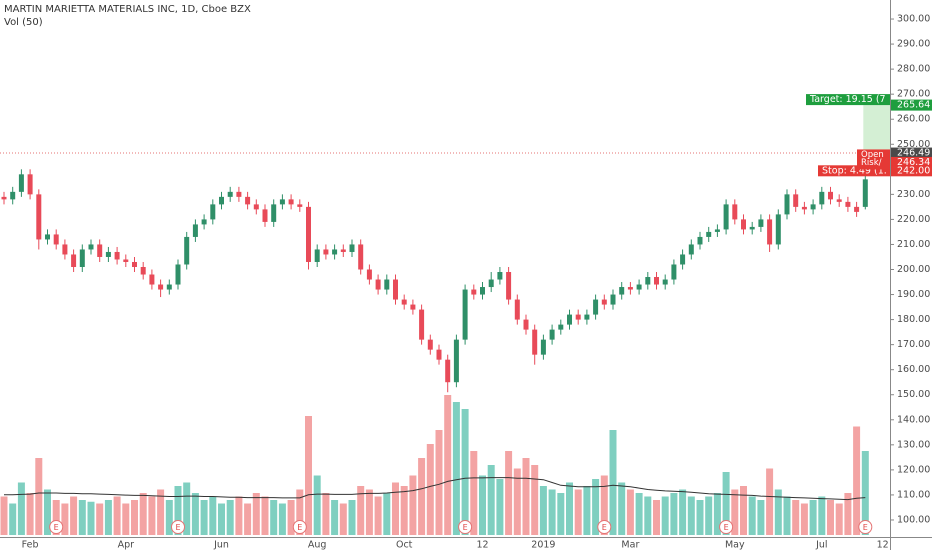 This screenshot has width=932, height=550. I want to click on y-tick-label: 280.00, so click(913, 69).